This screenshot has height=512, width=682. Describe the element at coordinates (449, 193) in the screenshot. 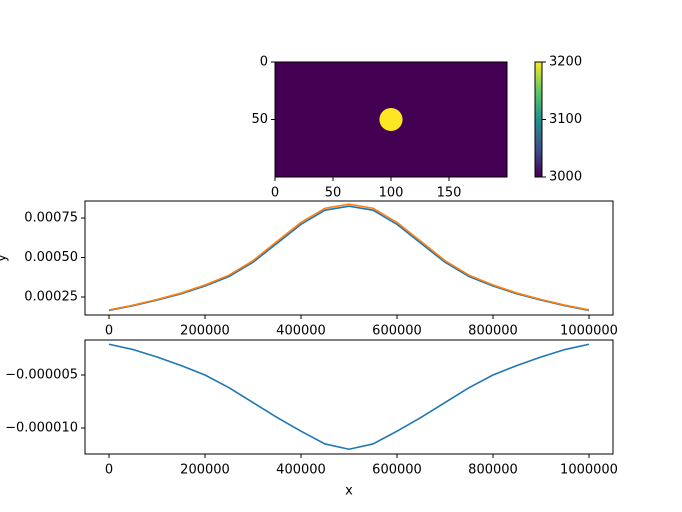

I see `x-tick-label: 150` at that location.